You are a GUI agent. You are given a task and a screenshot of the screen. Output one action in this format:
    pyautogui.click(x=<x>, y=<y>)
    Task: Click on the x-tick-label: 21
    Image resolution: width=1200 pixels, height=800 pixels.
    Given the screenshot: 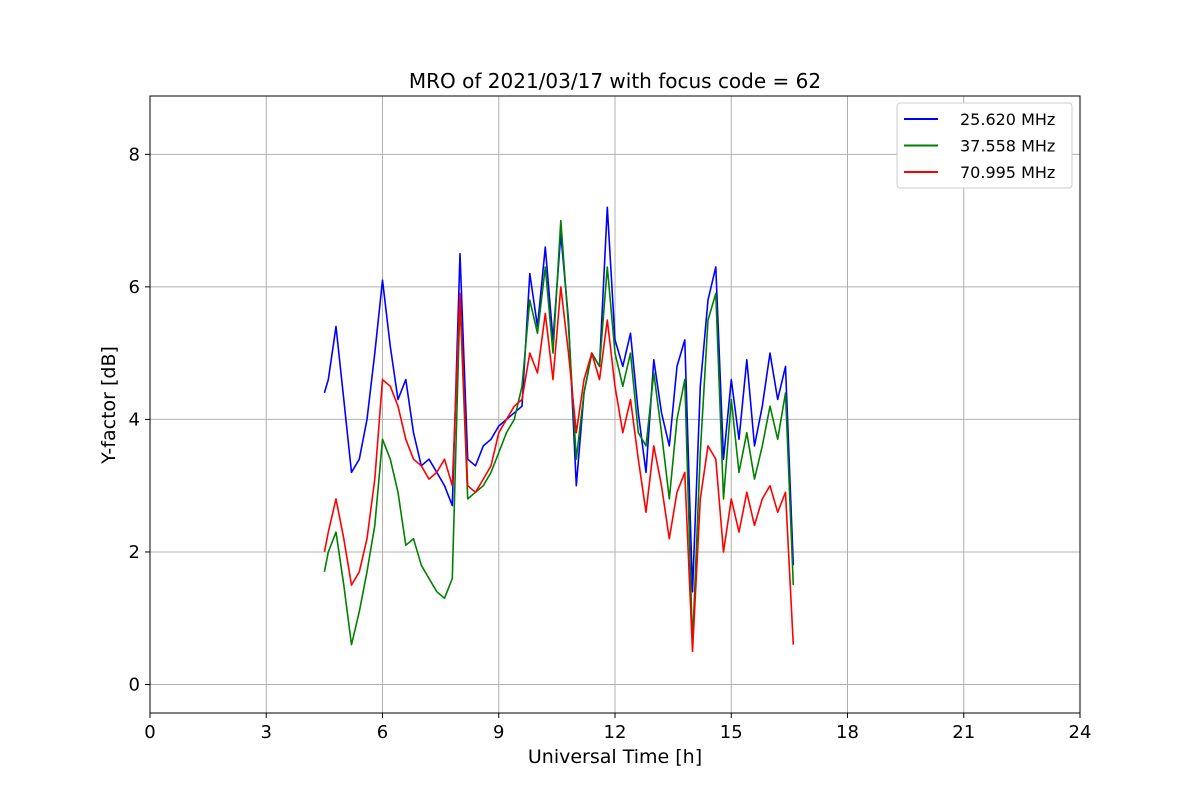 What is the action you would take?
    pyautogui.click(x=963, y=732)
    